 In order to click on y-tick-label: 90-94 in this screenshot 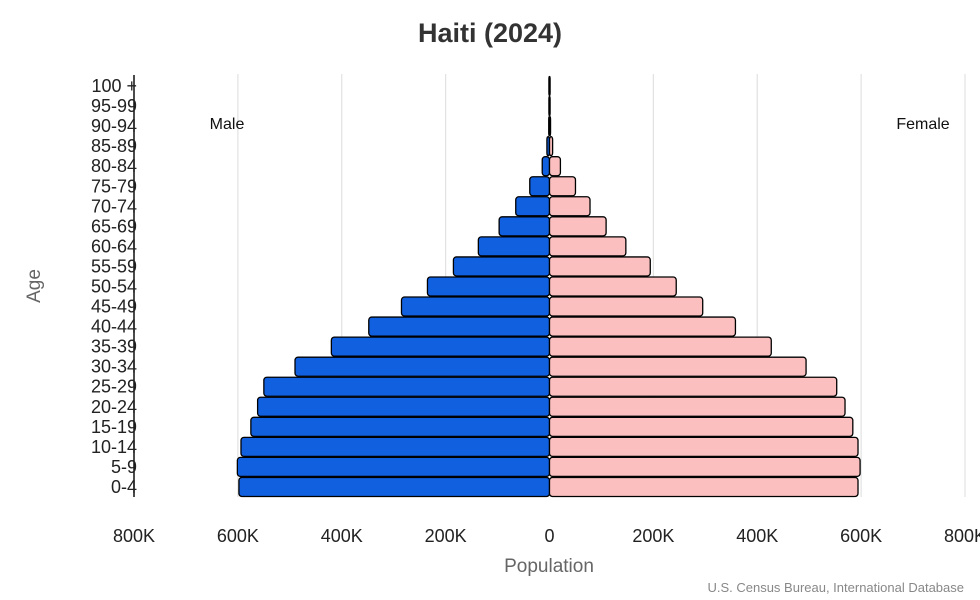, I will do `click(114, 126)`.